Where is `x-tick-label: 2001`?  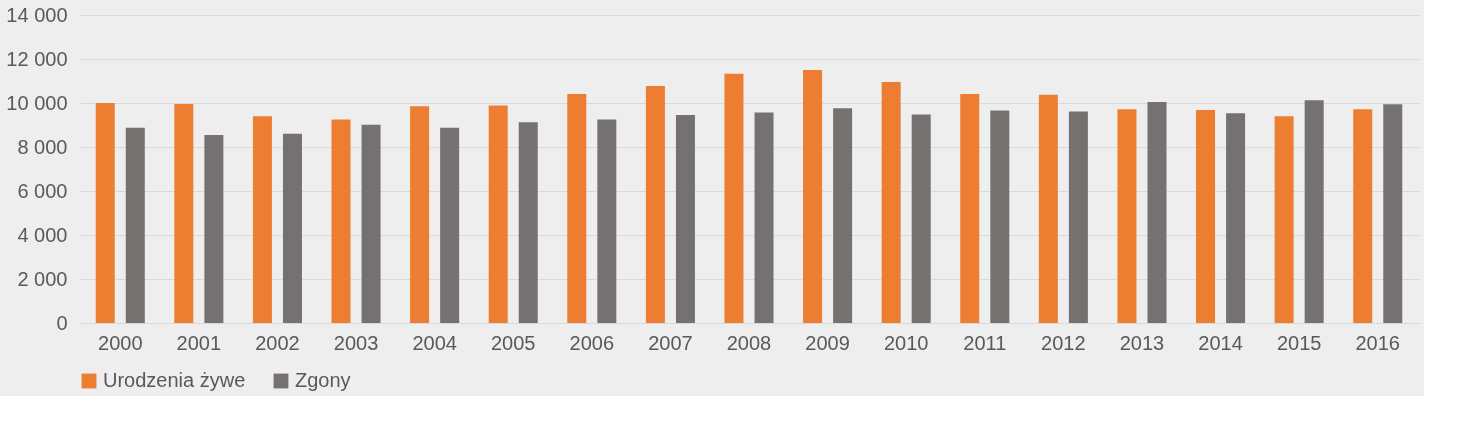 x-tick-label: 2001 is located at coordinates (199, 342).